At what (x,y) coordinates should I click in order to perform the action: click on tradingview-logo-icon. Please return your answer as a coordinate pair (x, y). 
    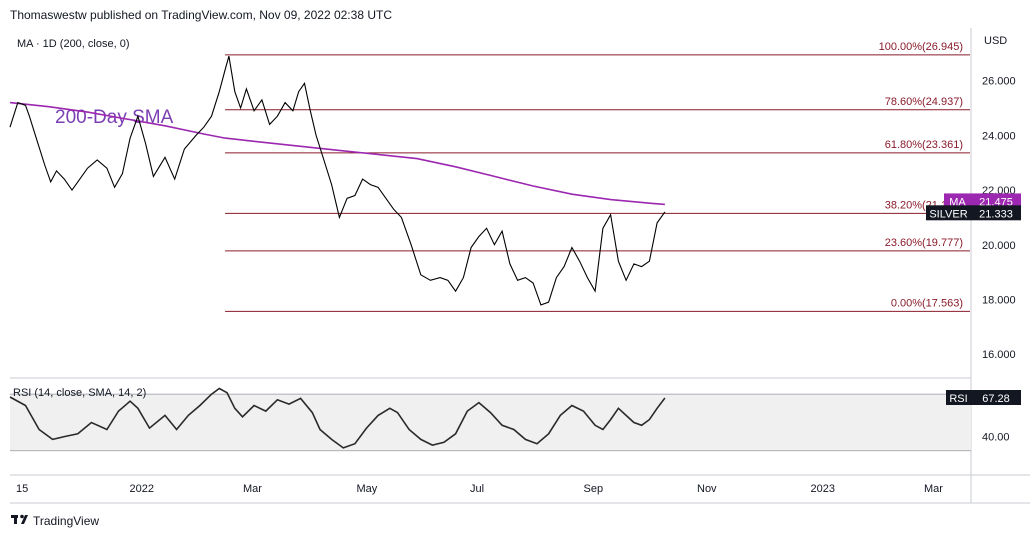
    Looking at the image, I should click on (19, 519).